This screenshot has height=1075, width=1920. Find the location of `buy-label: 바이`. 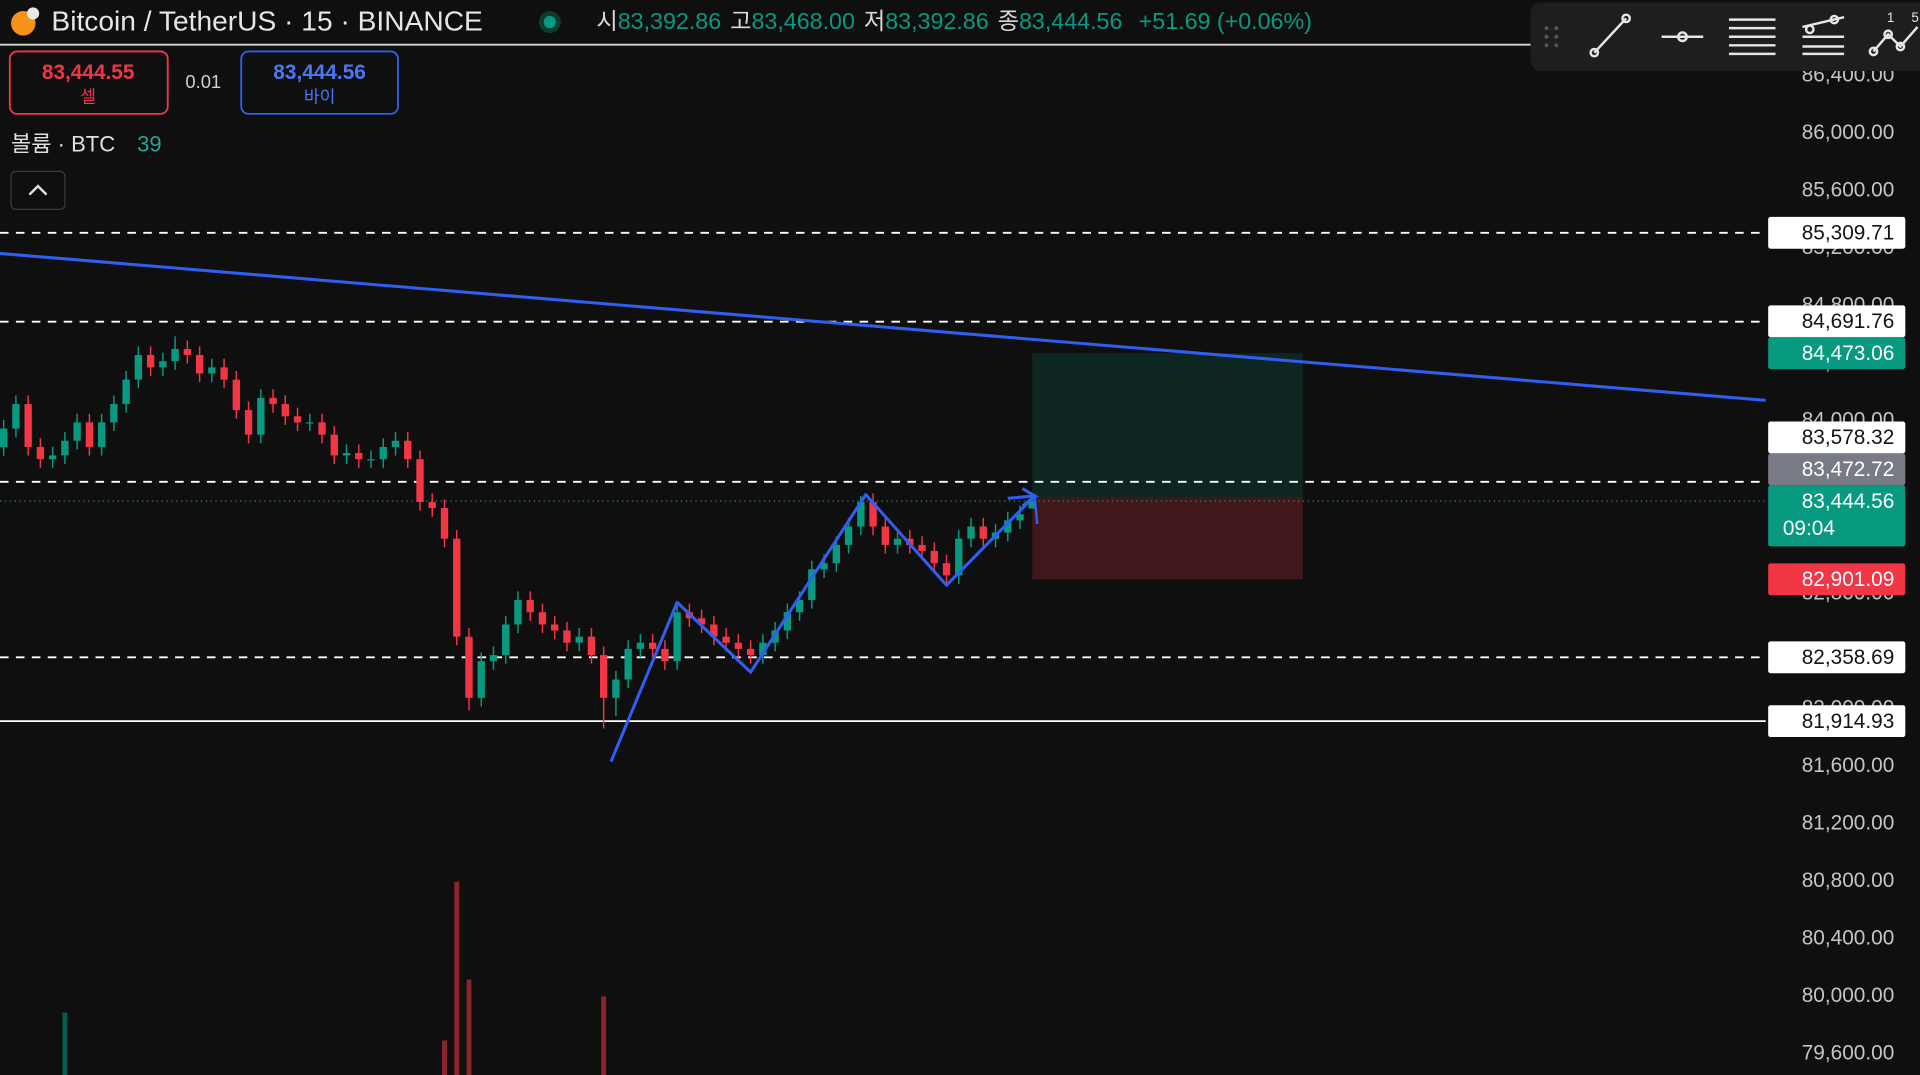

buy-label: 바이 is located at coordinates (320, 96).